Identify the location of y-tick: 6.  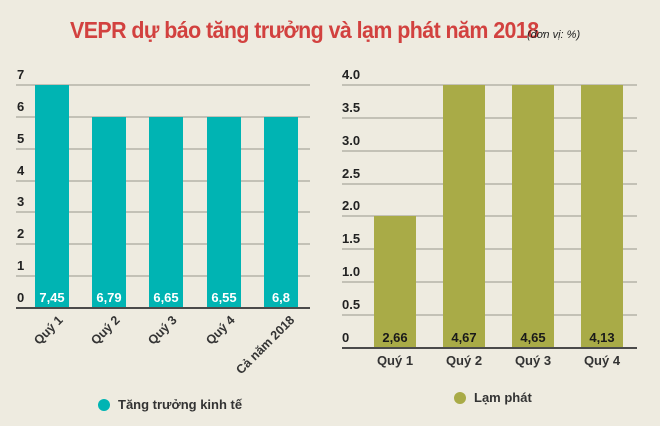
(21, 106).